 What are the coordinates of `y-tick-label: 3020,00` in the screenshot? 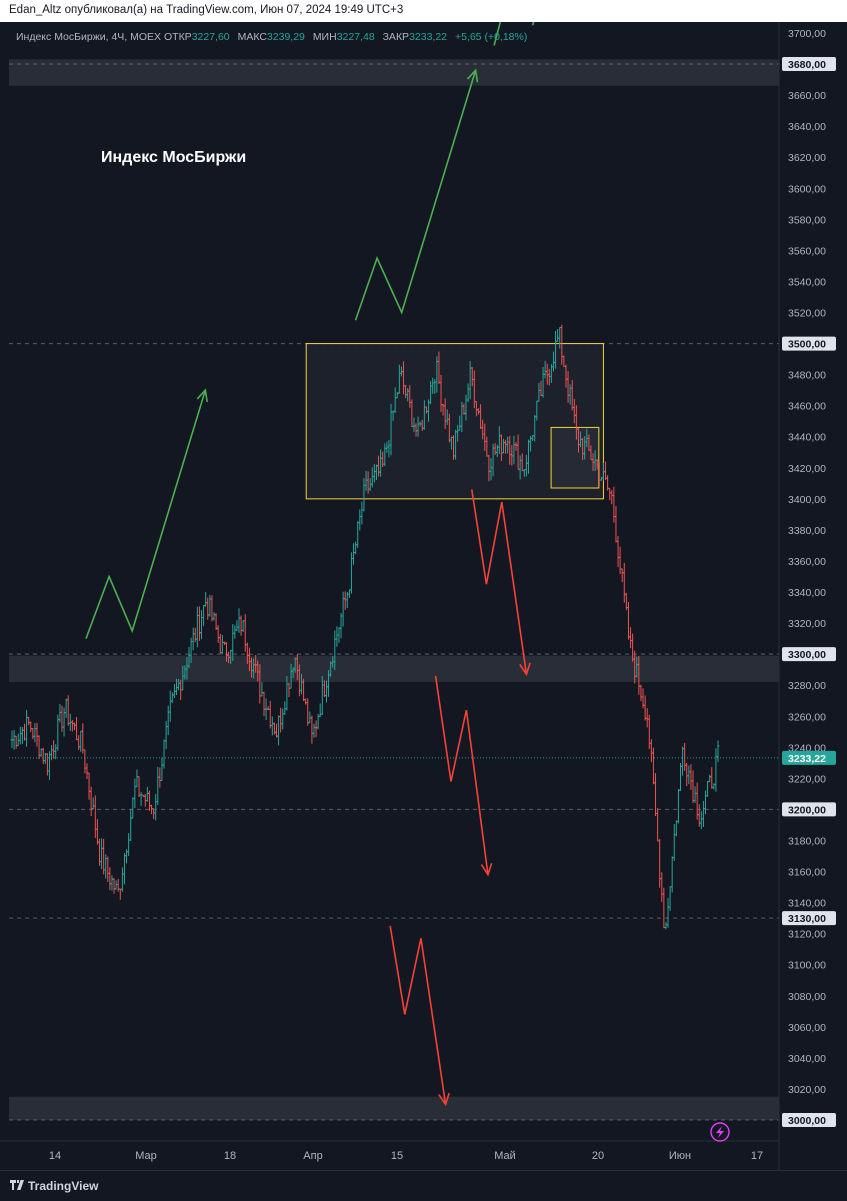 It's located at (807, 1090).